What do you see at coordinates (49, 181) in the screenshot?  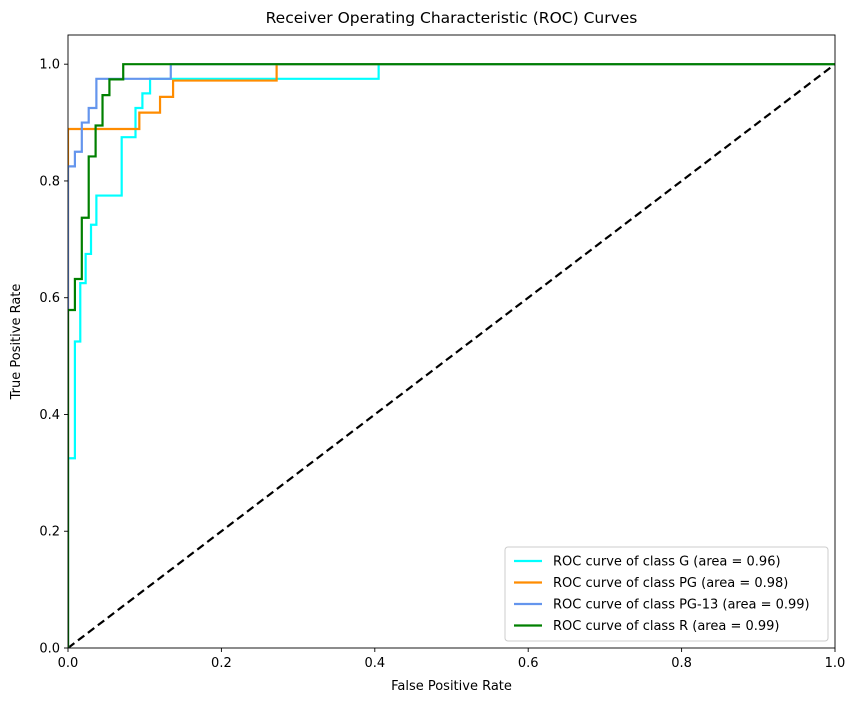 I see `y-tick-label: 0.8` at bounding box center [49, 181].